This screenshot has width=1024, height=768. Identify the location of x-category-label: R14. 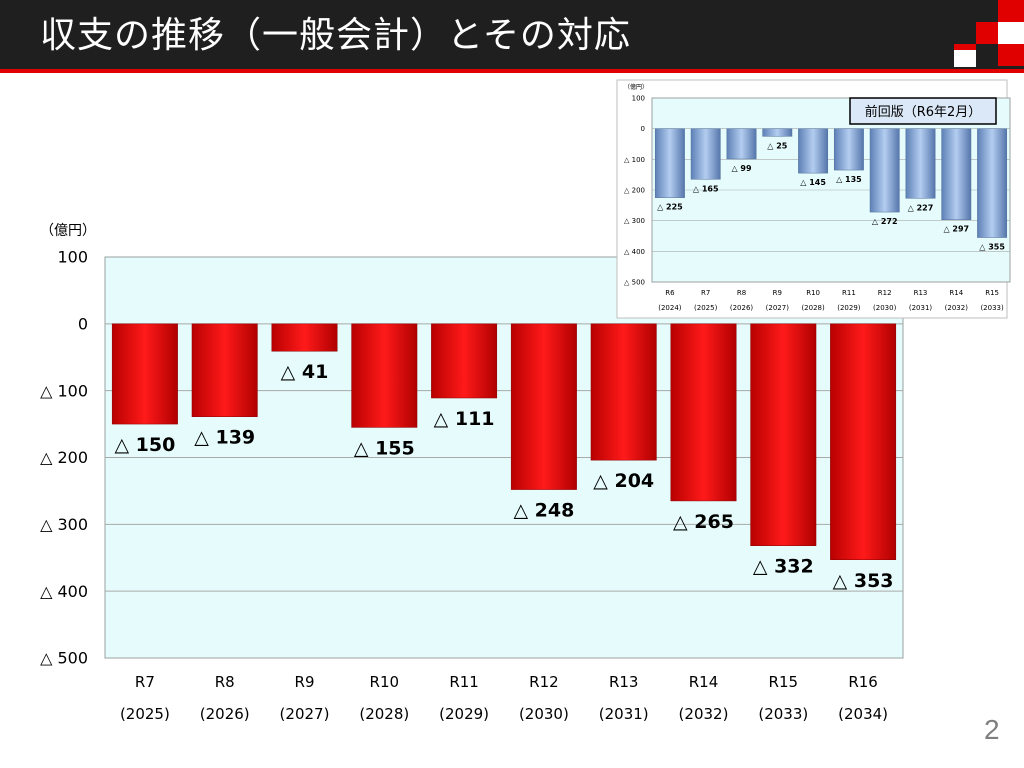
(704, 682).